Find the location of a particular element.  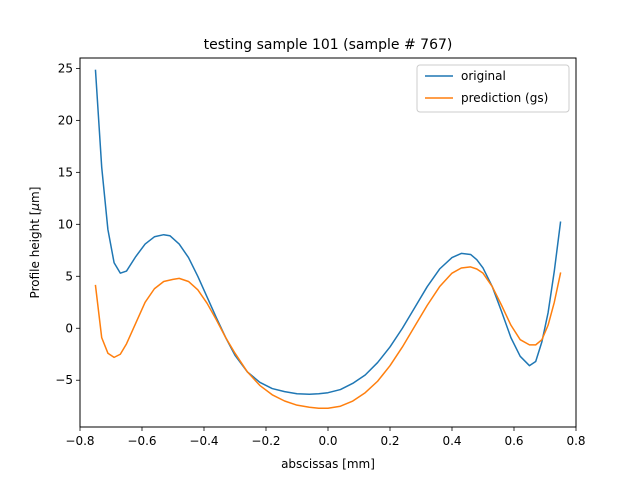

x-tick-label: 0.6 is located at coordinates (513, 441).